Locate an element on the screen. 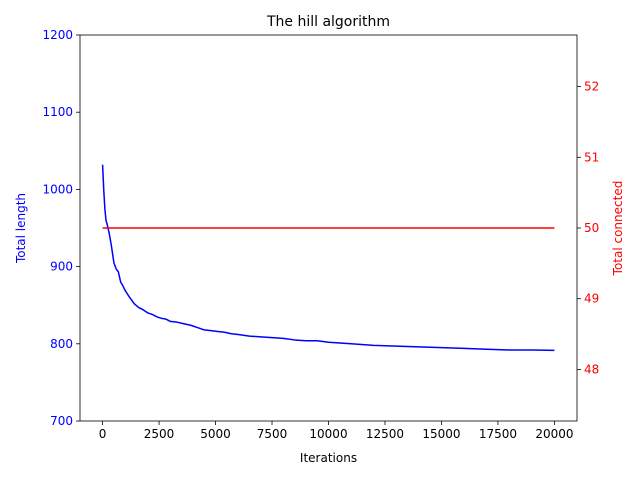  y-left-tick-label: 800 is located at coordinates (61, 344).